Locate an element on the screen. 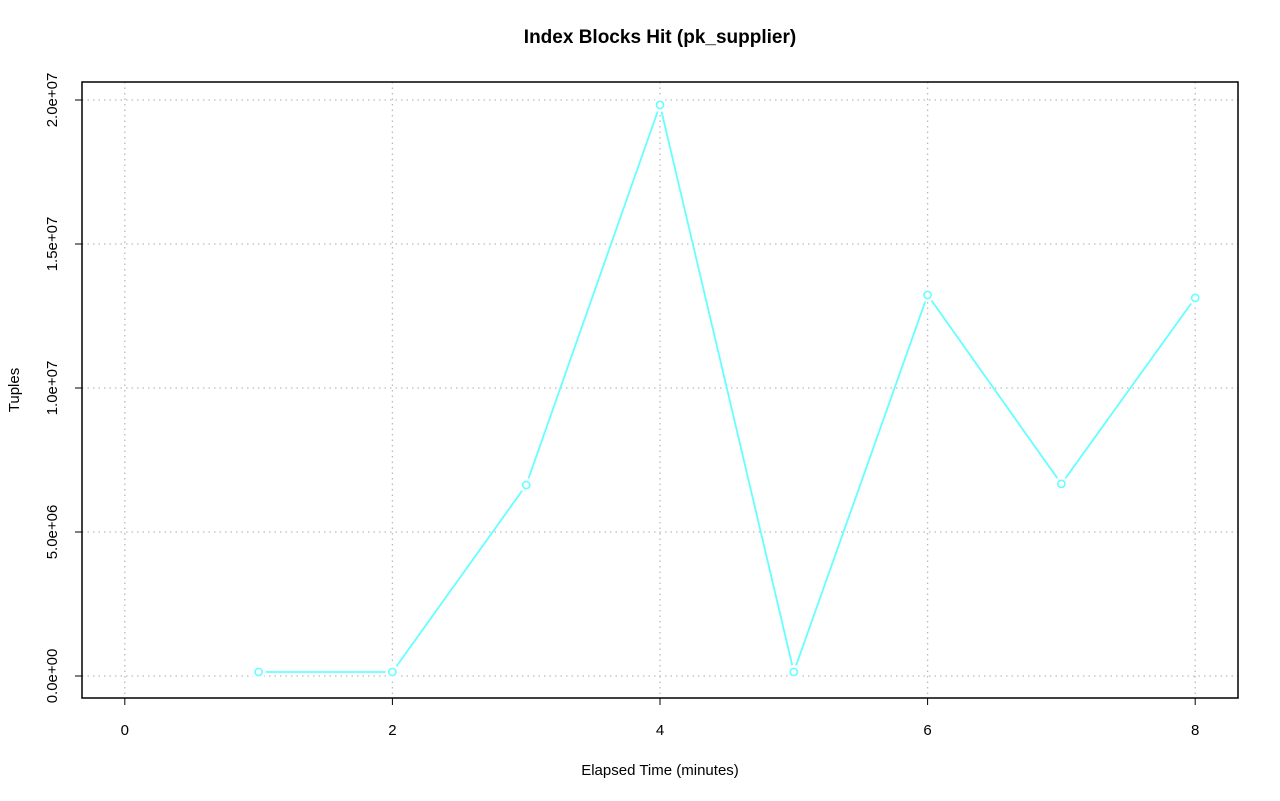 The image size is (1280, 801). x-tick-label: 4 is located at coordinates (660, 730).